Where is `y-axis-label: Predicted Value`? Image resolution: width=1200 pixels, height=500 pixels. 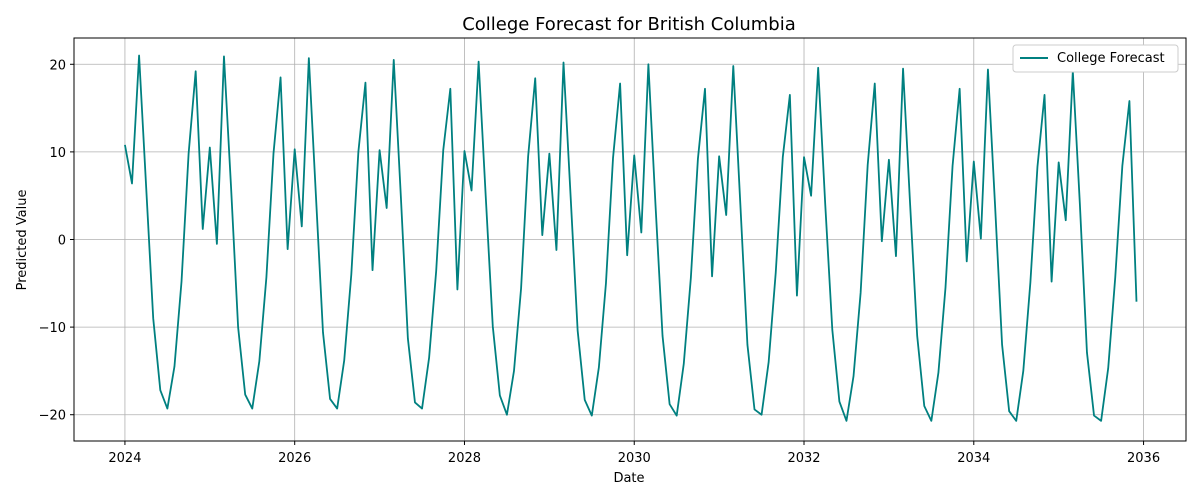 y-axis-label: Predicted Value is located at coordinates (22, 240).